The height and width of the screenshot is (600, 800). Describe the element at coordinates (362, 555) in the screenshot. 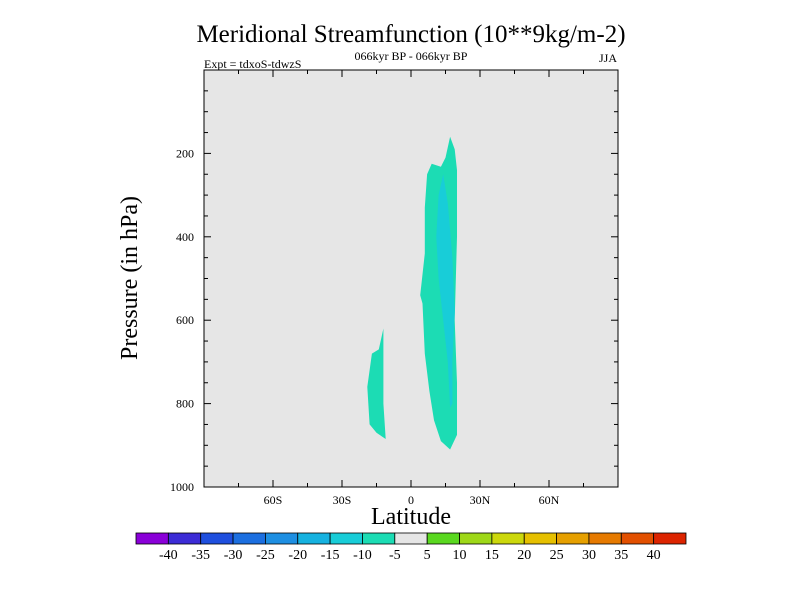

I see `colorbar-level-label: -10` at that location.